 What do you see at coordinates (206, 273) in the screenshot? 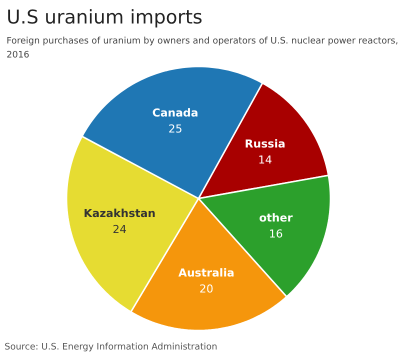
I see `slice-label: Australia` at bounding box center [206, 273].